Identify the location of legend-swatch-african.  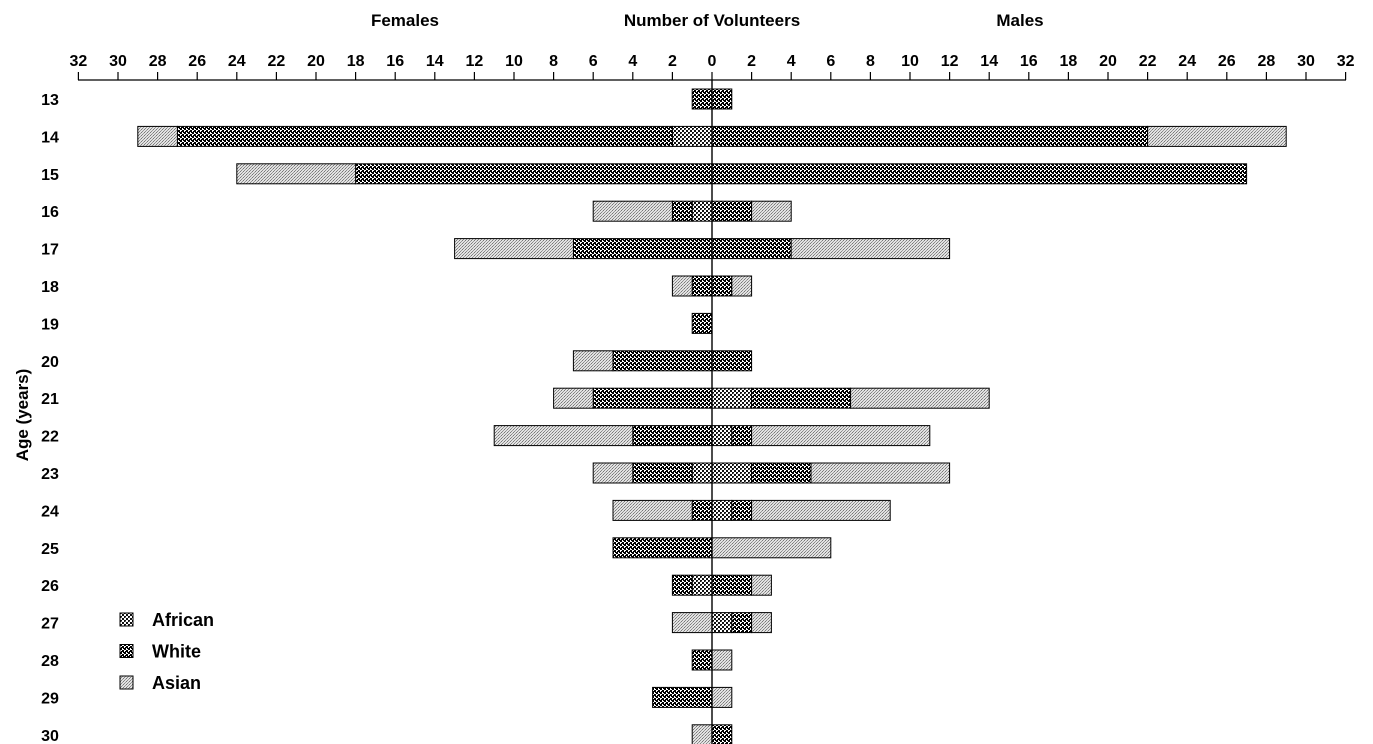
(126, 619).